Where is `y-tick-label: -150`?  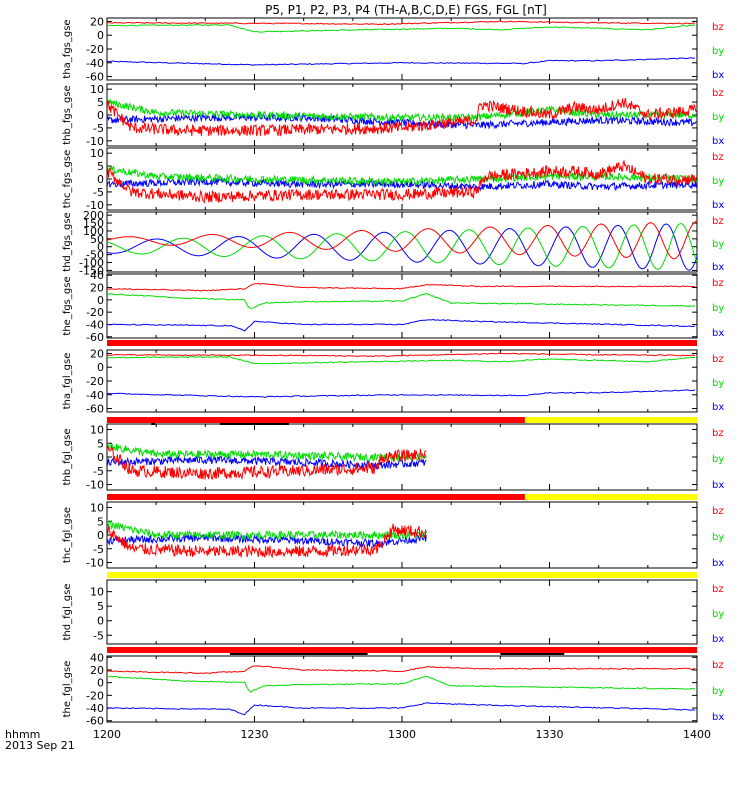 y-tick-label: -150 is located at coordinates (91, 270).